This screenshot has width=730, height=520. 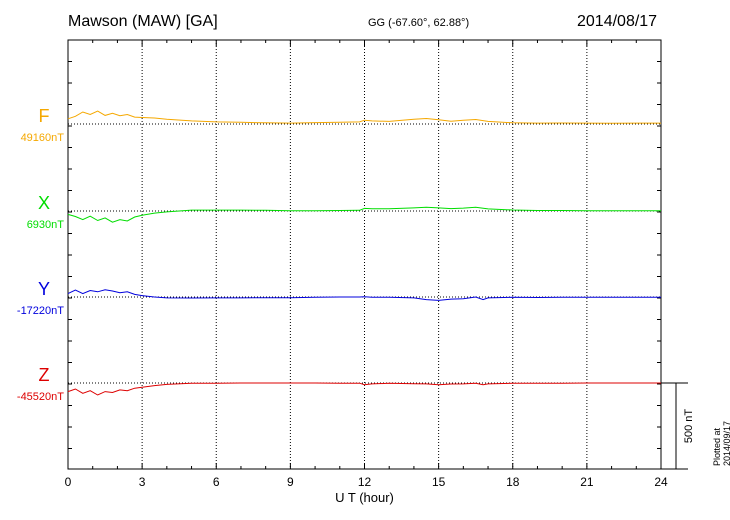 What do you see at coordinates (46, 225) in the screenshot?
I see `baseline-value-x: 6930nT` at bounding box center [46, 225].